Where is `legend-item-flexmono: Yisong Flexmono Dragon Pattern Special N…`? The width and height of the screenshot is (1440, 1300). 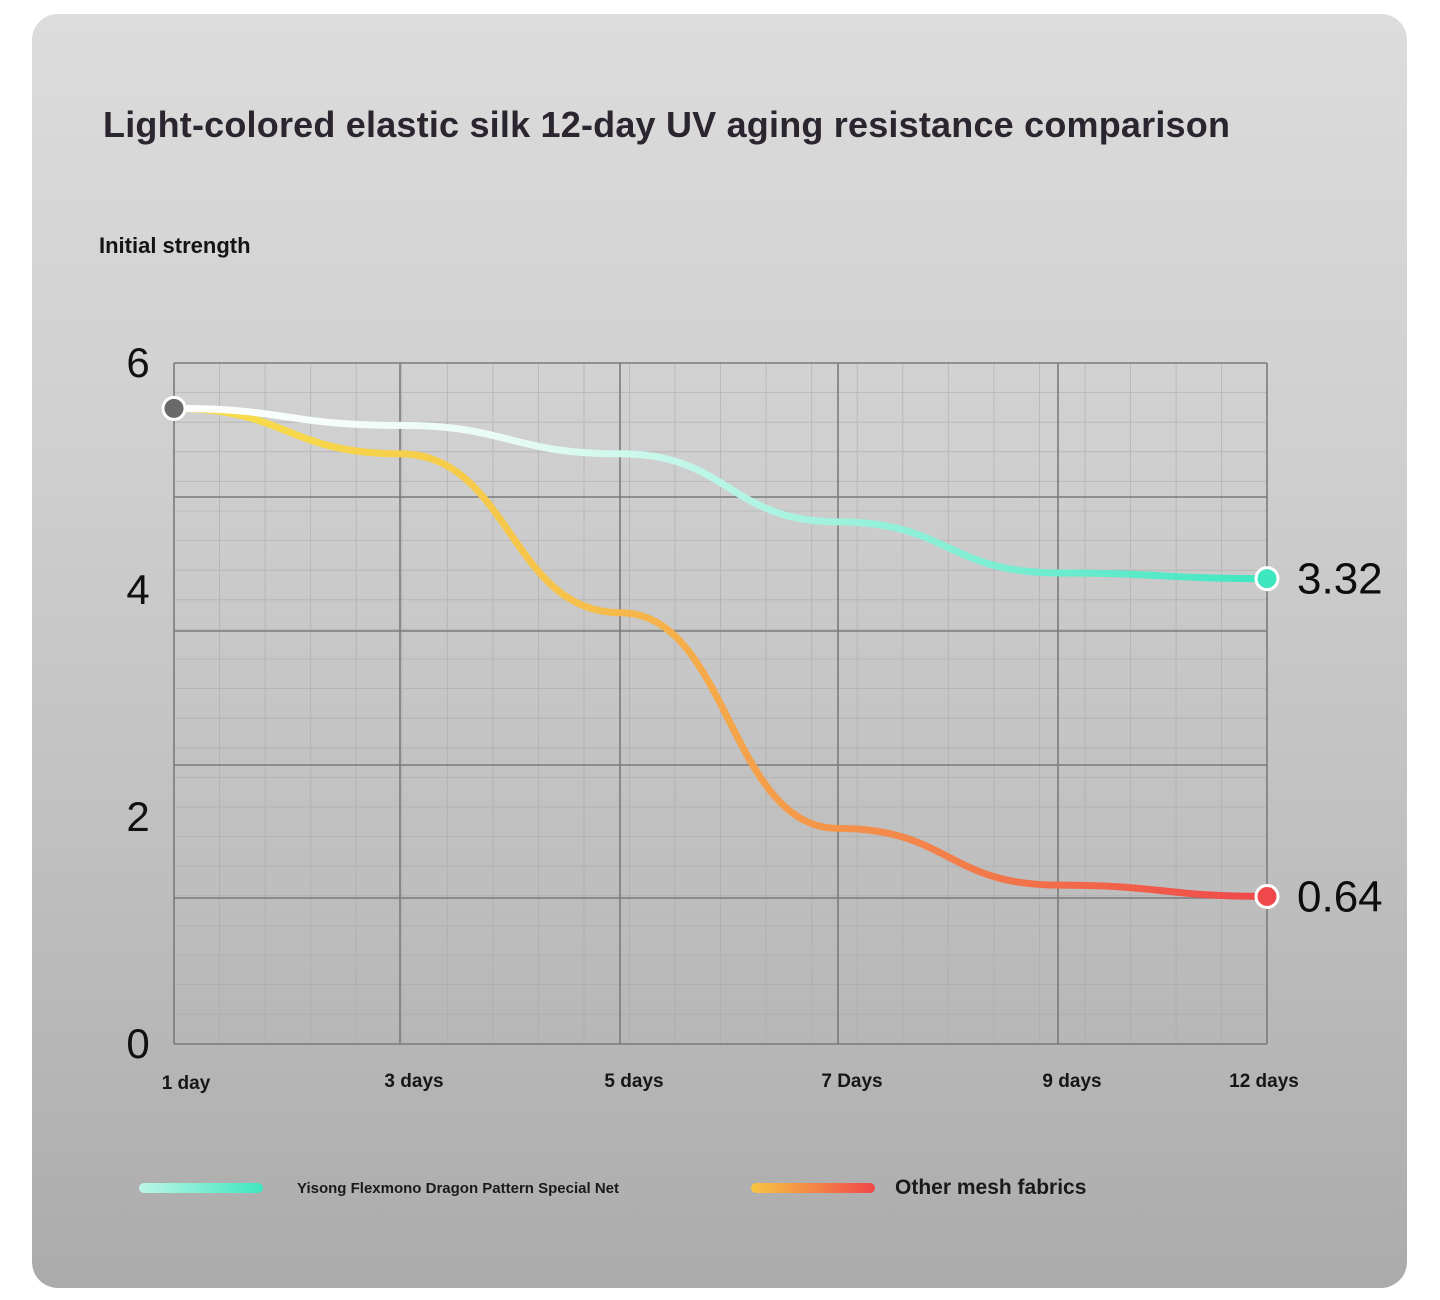
legend-item-flexmono: Yisong Flexmono Dragon Pattern Special N… is located at coordinates (379, 1188).